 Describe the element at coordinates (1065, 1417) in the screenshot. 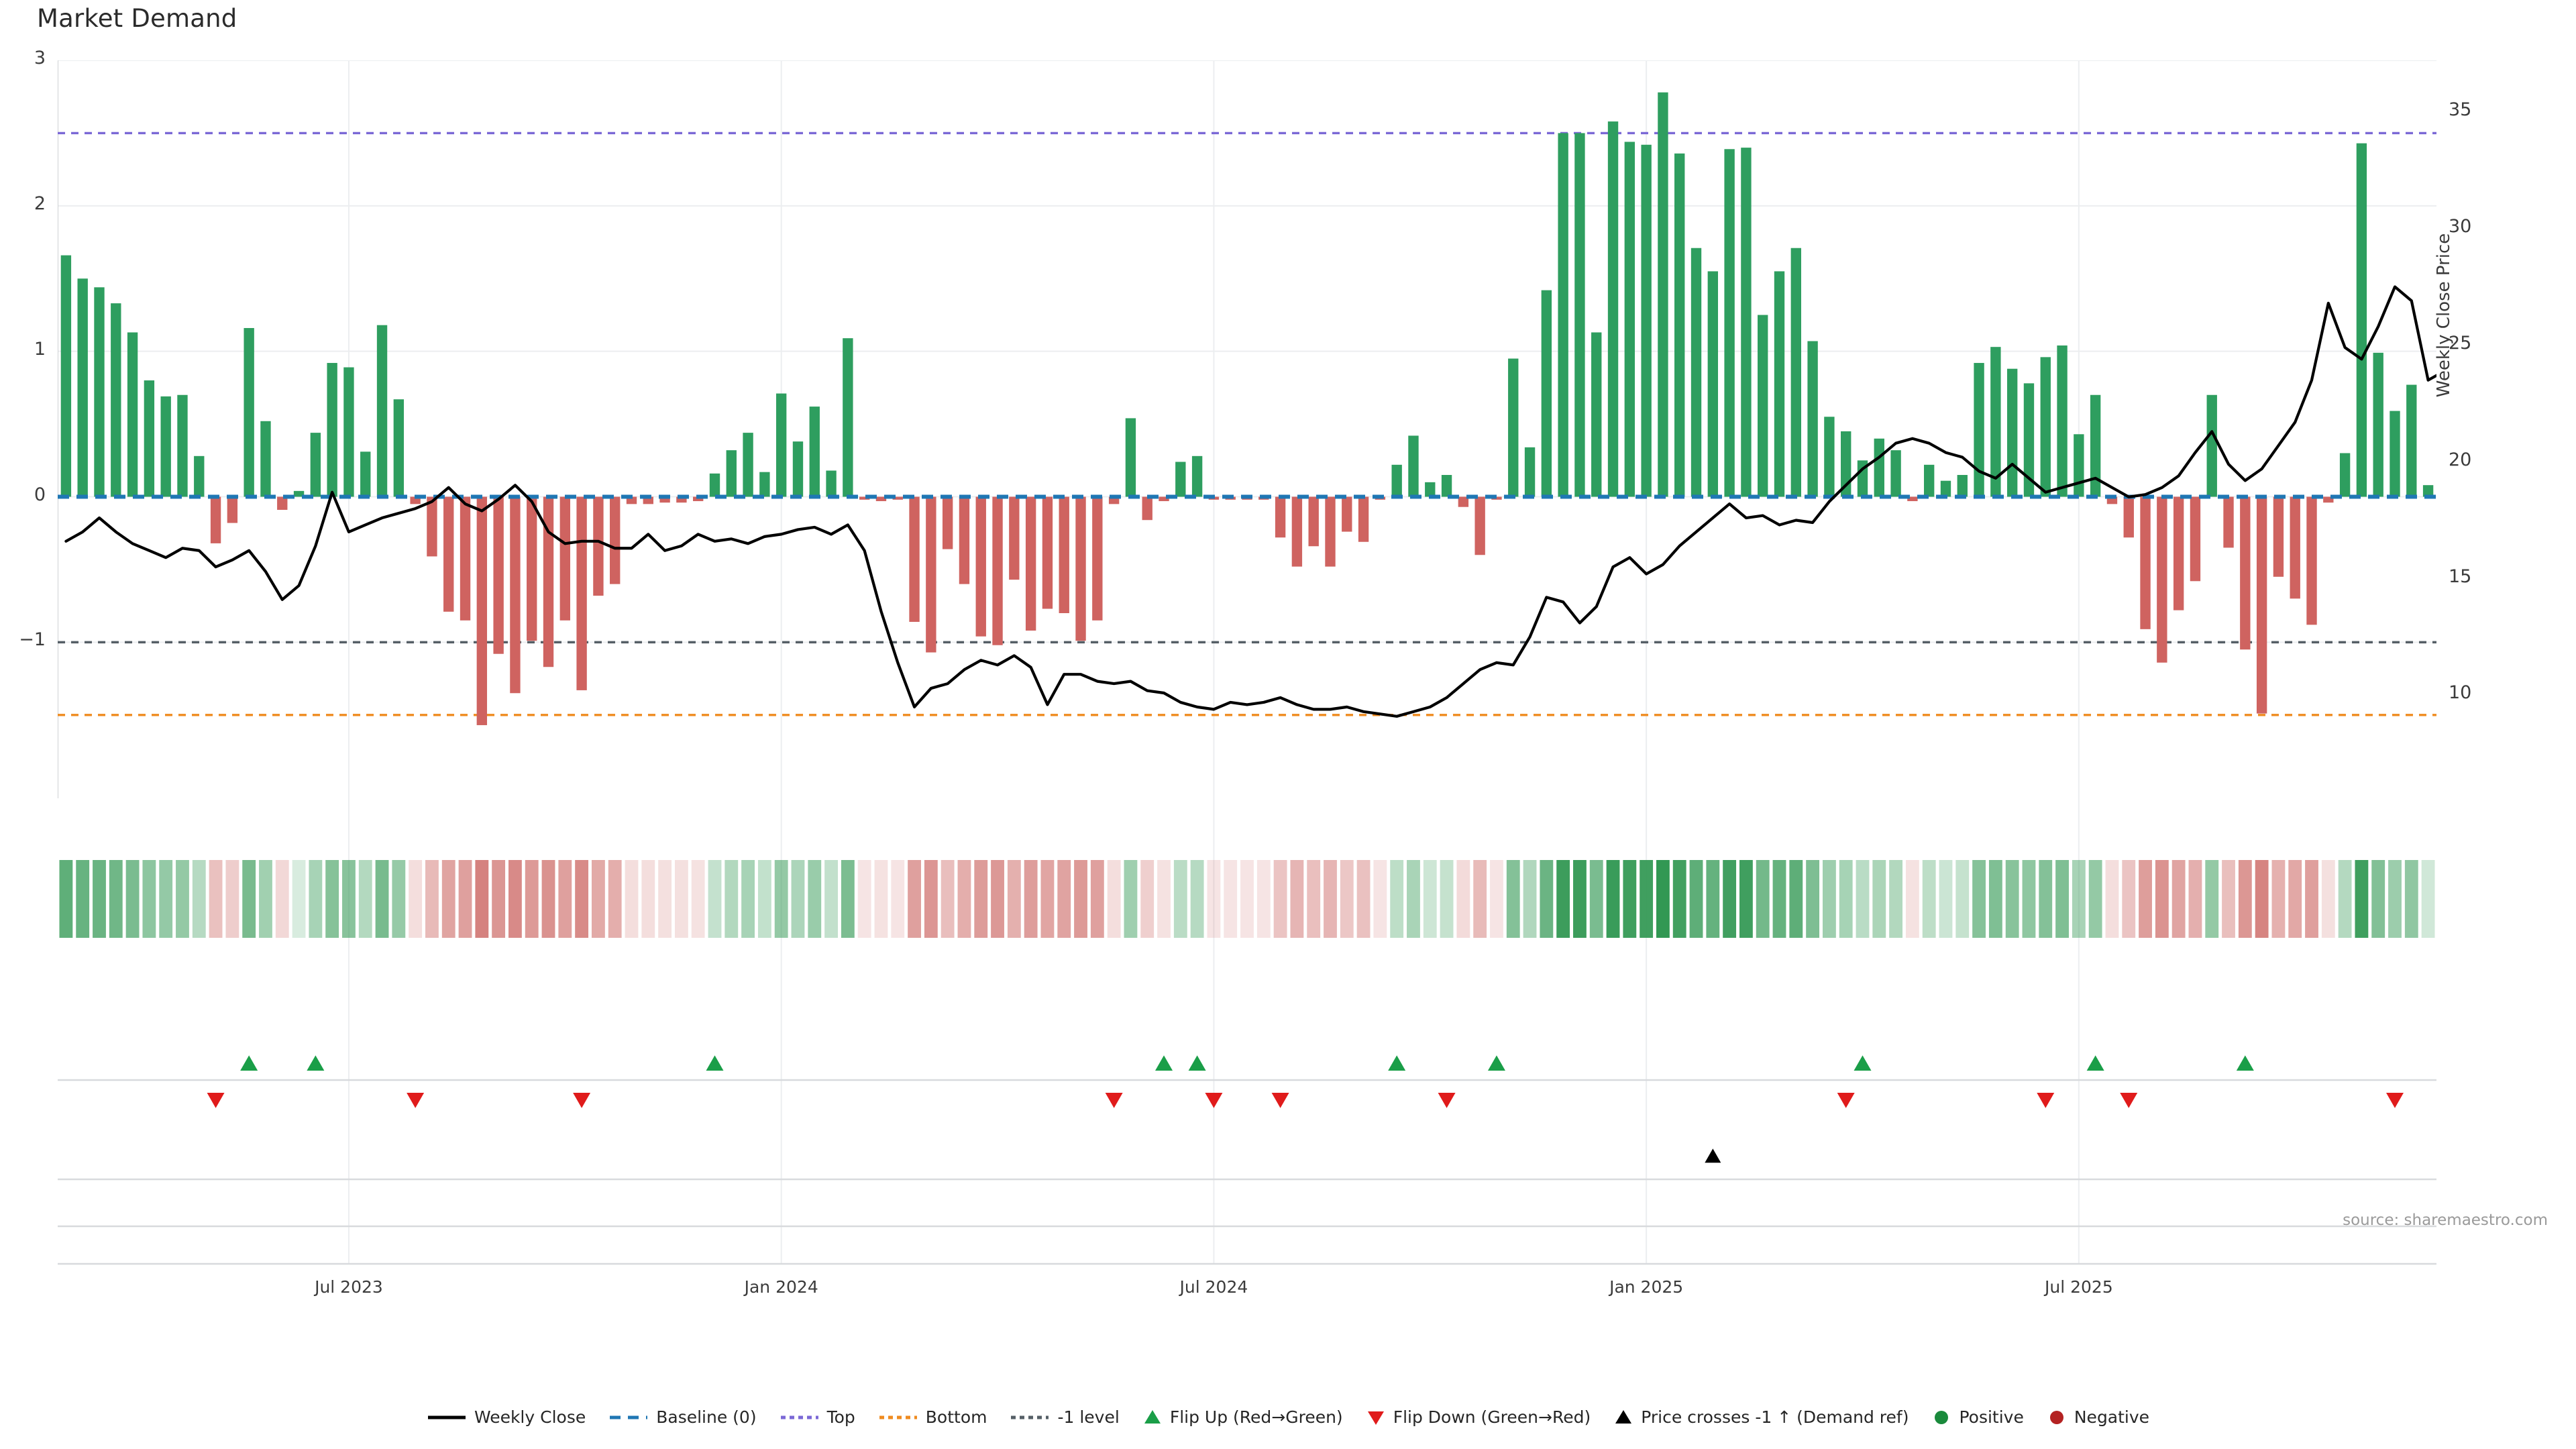

I see `legend-item: -1 level` at that location.